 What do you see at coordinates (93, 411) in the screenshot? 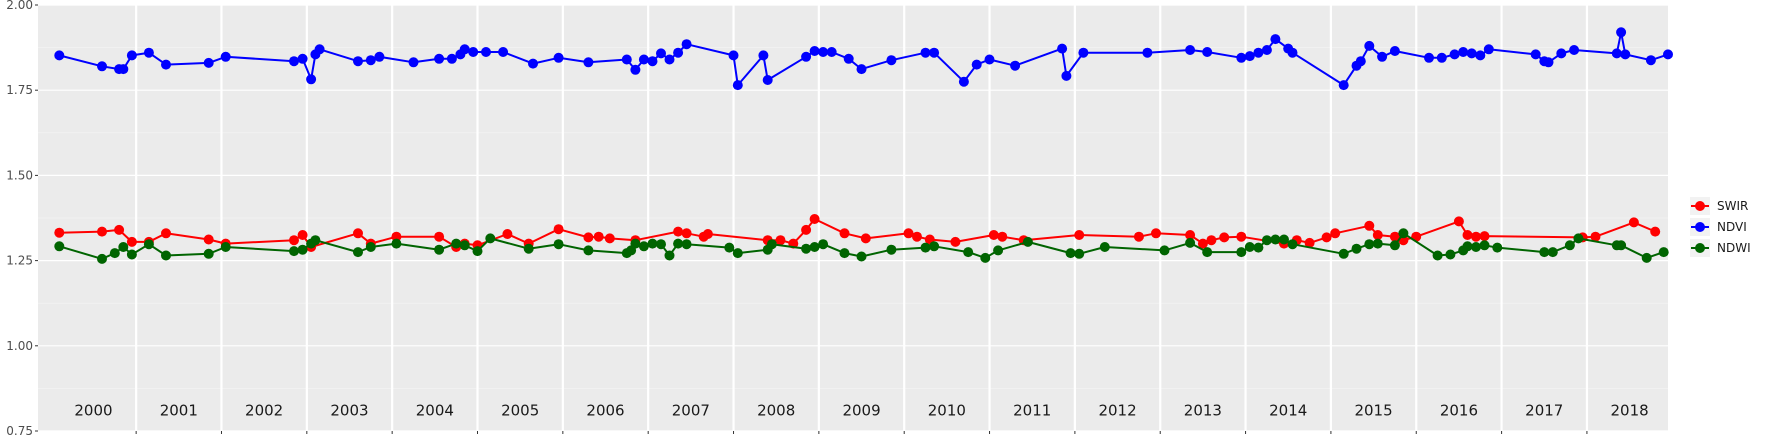
I see `year-label: 2000` at bounding box center [93, 411].